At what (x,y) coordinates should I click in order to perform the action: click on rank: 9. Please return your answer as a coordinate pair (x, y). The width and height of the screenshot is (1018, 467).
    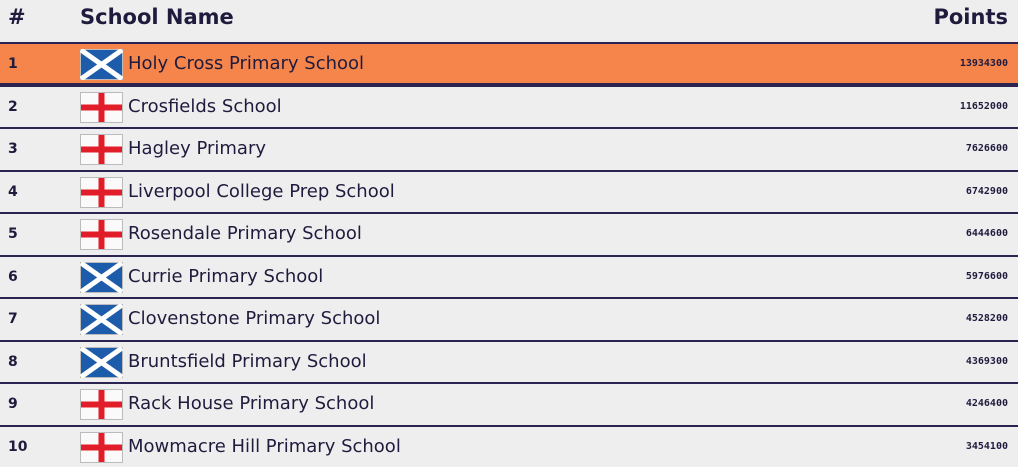
    Looking at the image, I should click on (13, 404).